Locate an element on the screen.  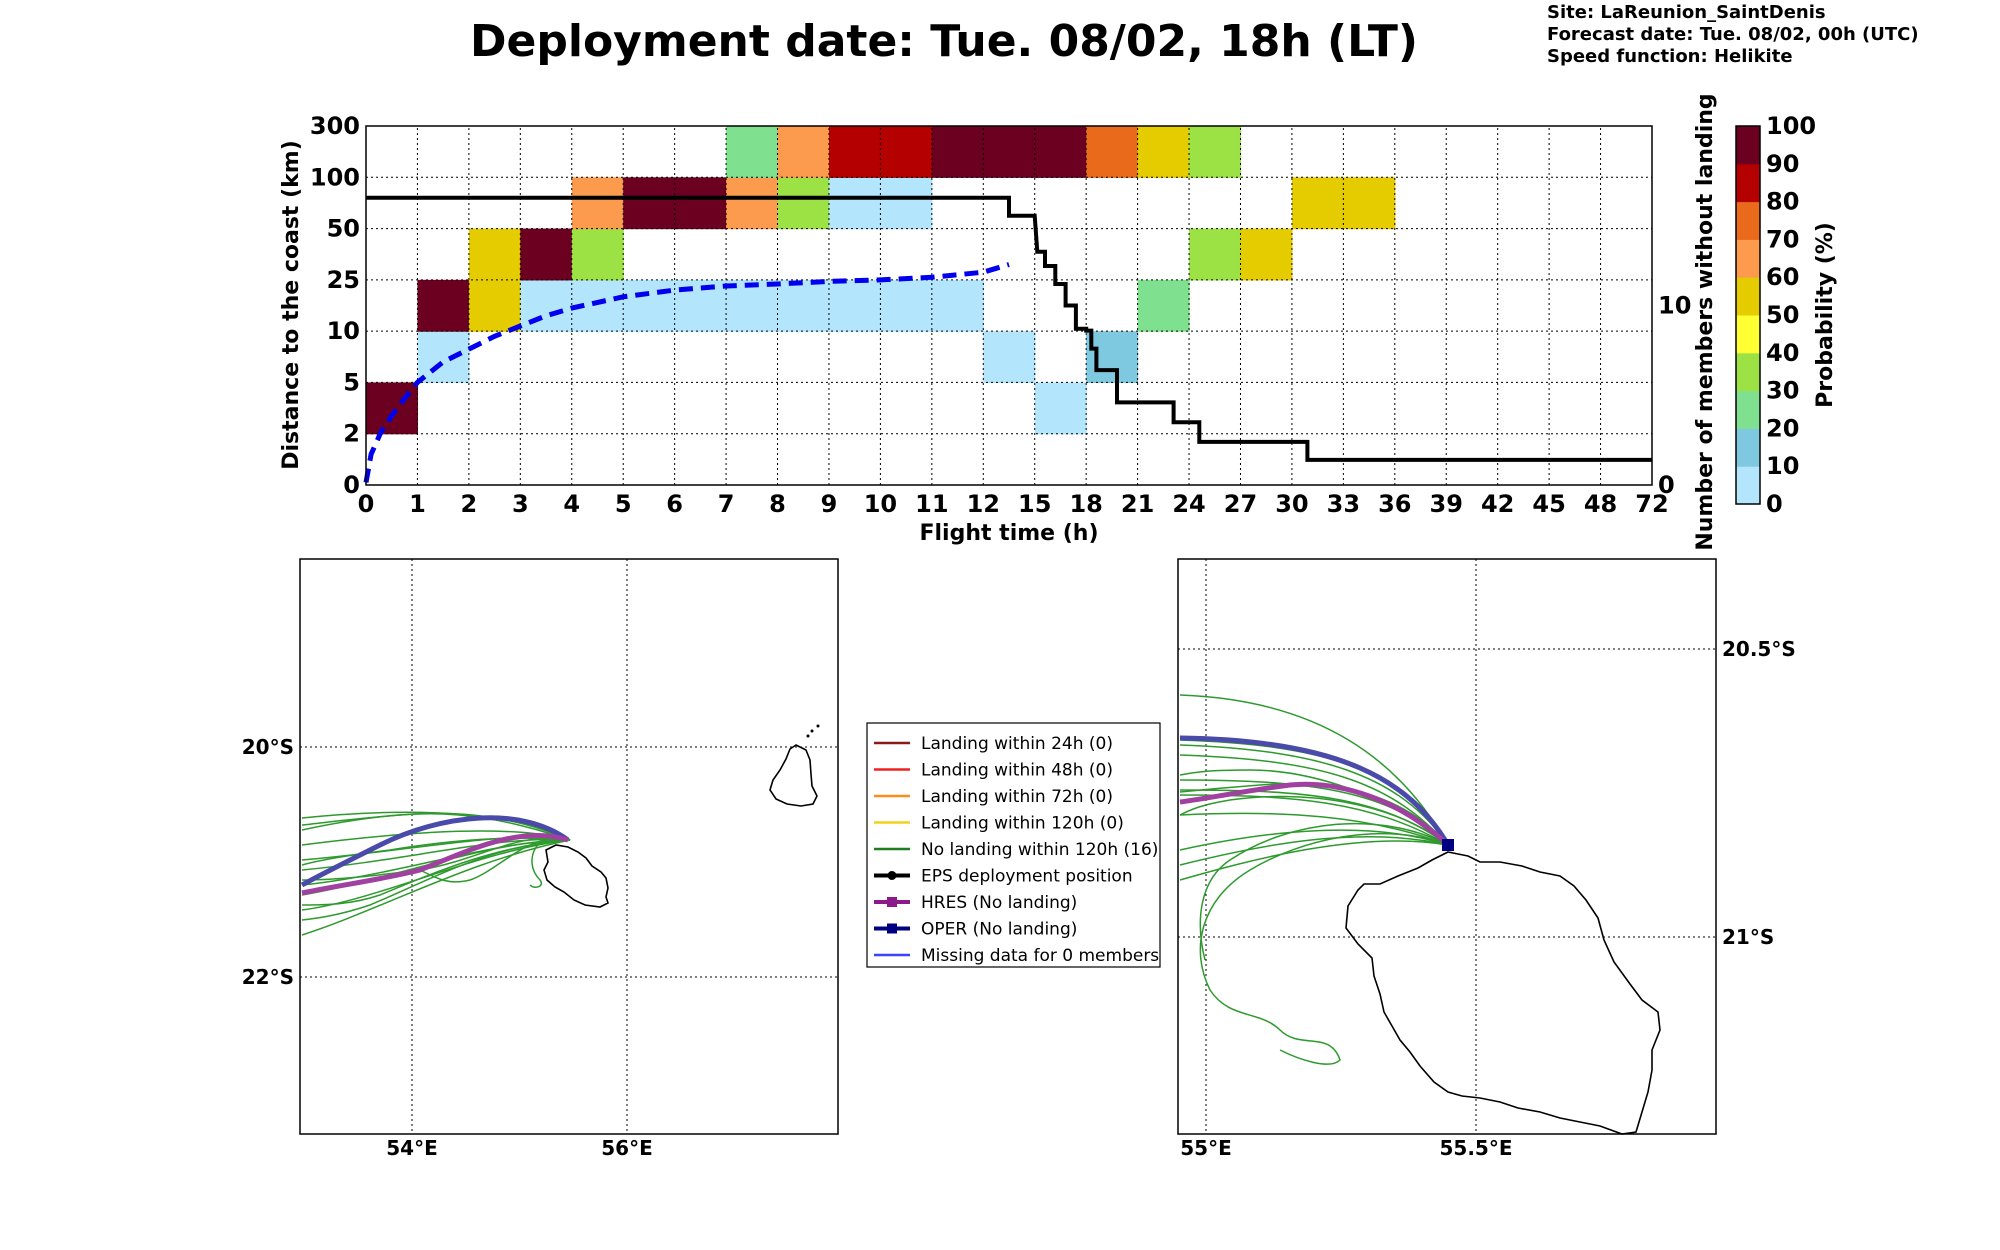
x-tick-label: 36 is located at coordinates (1394, 504).